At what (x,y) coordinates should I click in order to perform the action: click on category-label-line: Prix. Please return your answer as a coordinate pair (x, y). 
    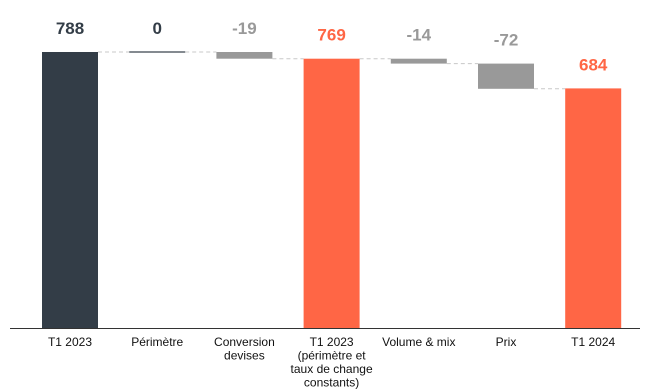
    Looking at the image, I should click on (506, 342).